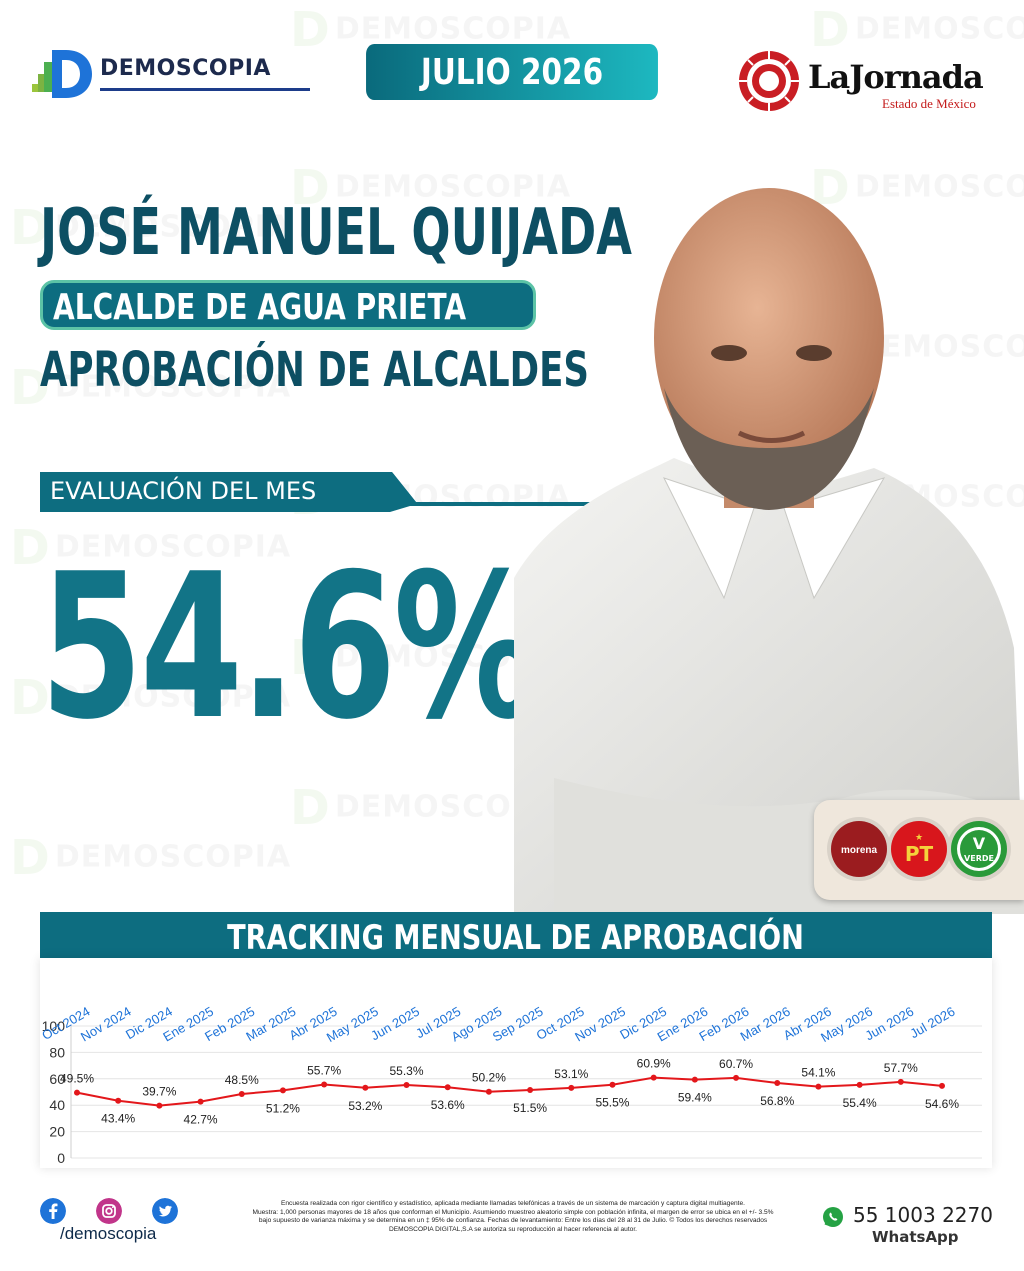  I want to click on y-tick-label: 100, so click(54, 1026).